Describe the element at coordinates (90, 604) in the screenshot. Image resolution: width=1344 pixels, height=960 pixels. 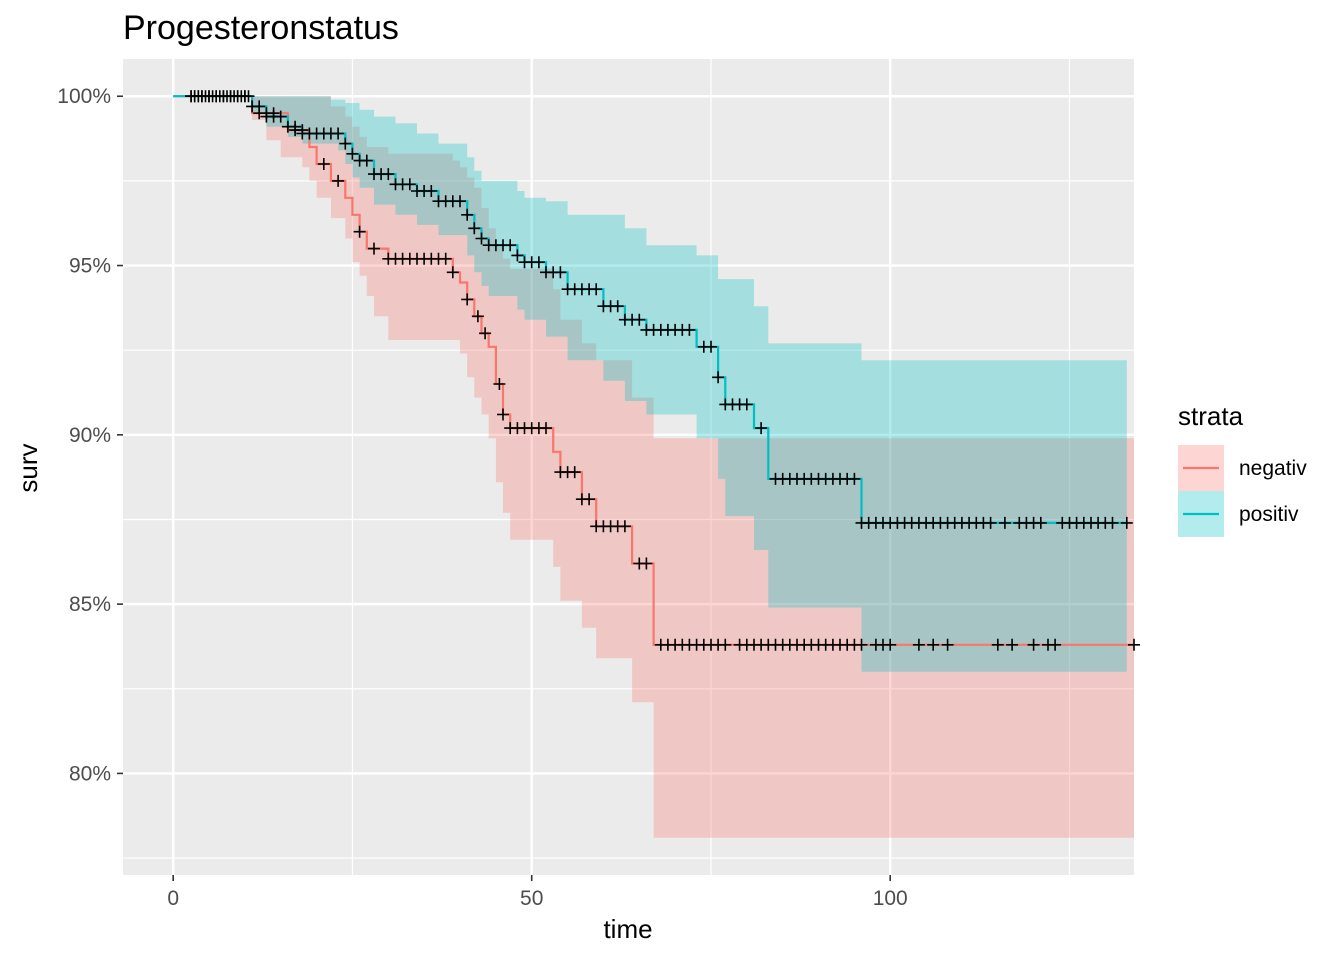
I see `y-tick-label: 85%` at that location.